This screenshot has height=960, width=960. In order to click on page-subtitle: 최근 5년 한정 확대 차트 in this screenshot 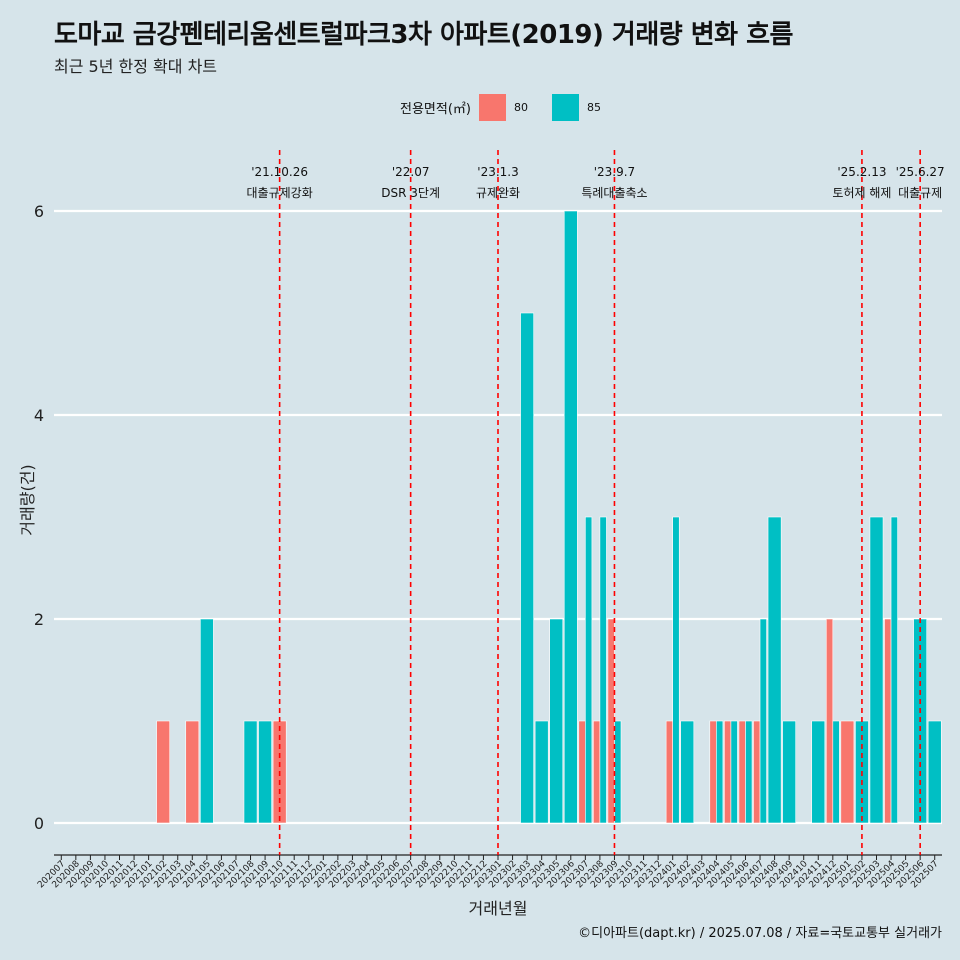, I will do `click(136, 66)`.